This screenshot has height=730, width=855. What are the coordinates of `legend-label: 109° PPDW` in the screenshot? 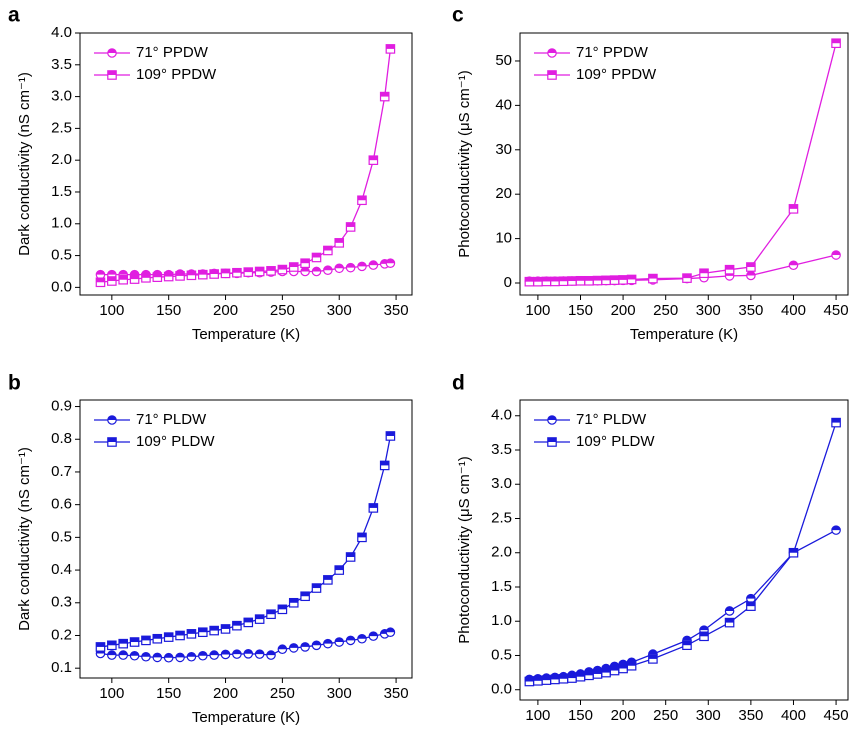 It's located at (176, 74).